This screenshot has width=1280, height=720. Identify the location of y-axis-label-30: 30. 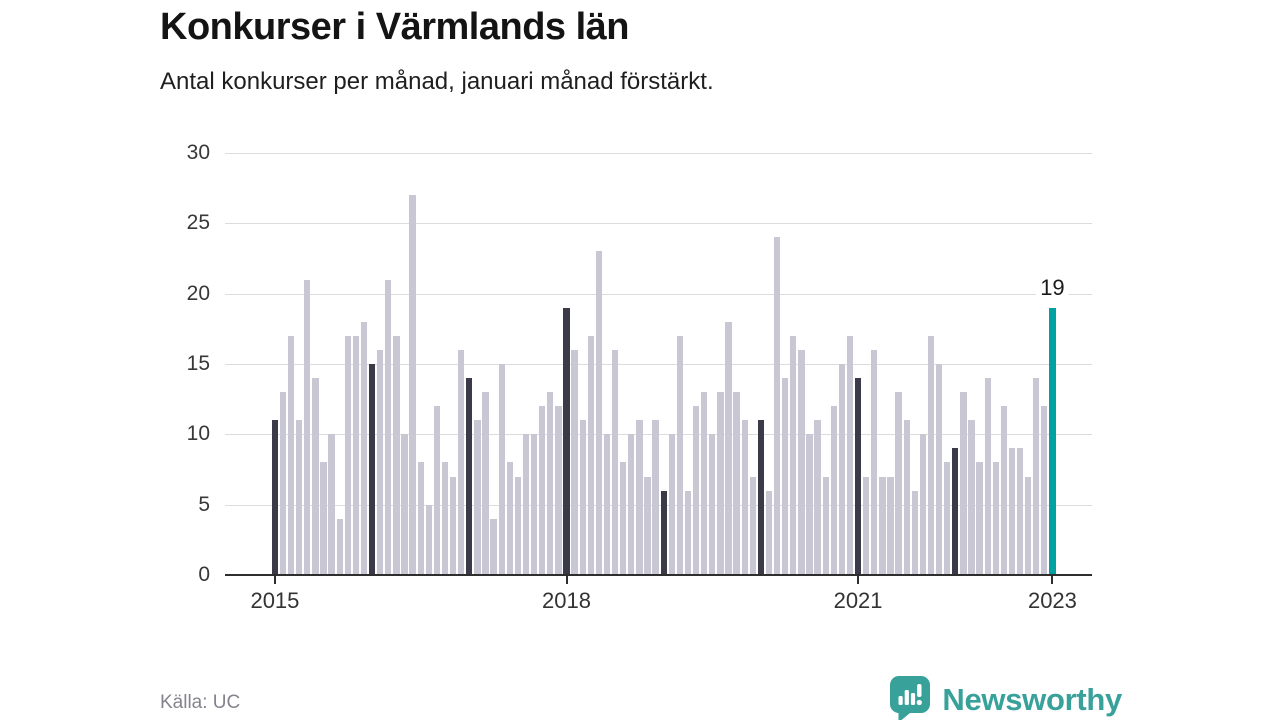
(198, 152).